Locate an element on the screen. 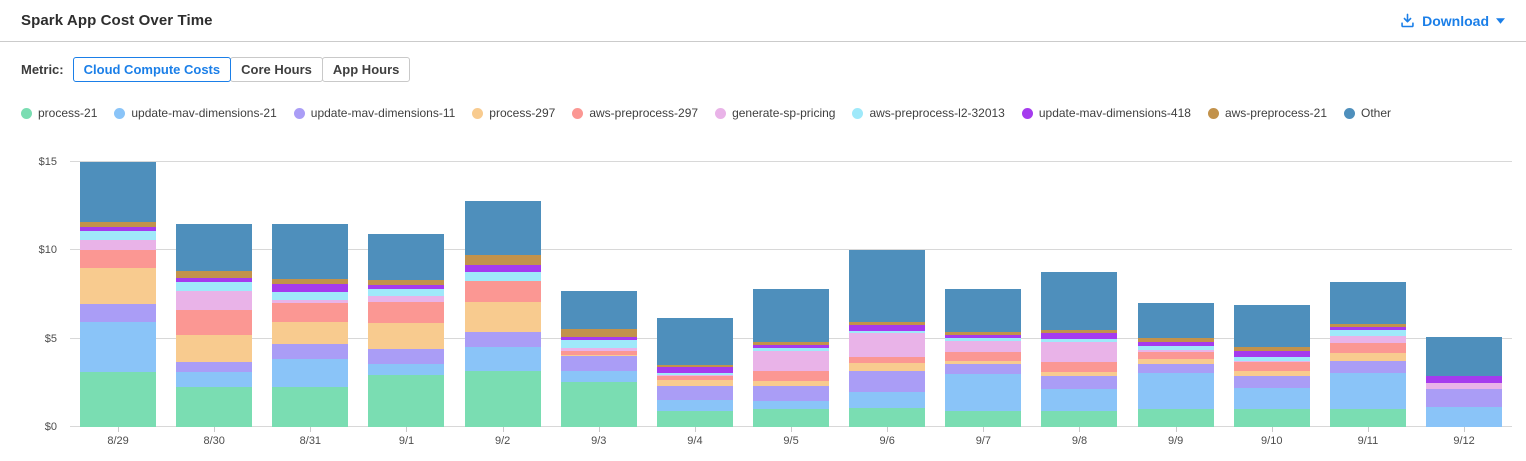 The width and height of the screenshot is (1526, 461). stacked-bar-9/6 is located at coordinates (887, 338).